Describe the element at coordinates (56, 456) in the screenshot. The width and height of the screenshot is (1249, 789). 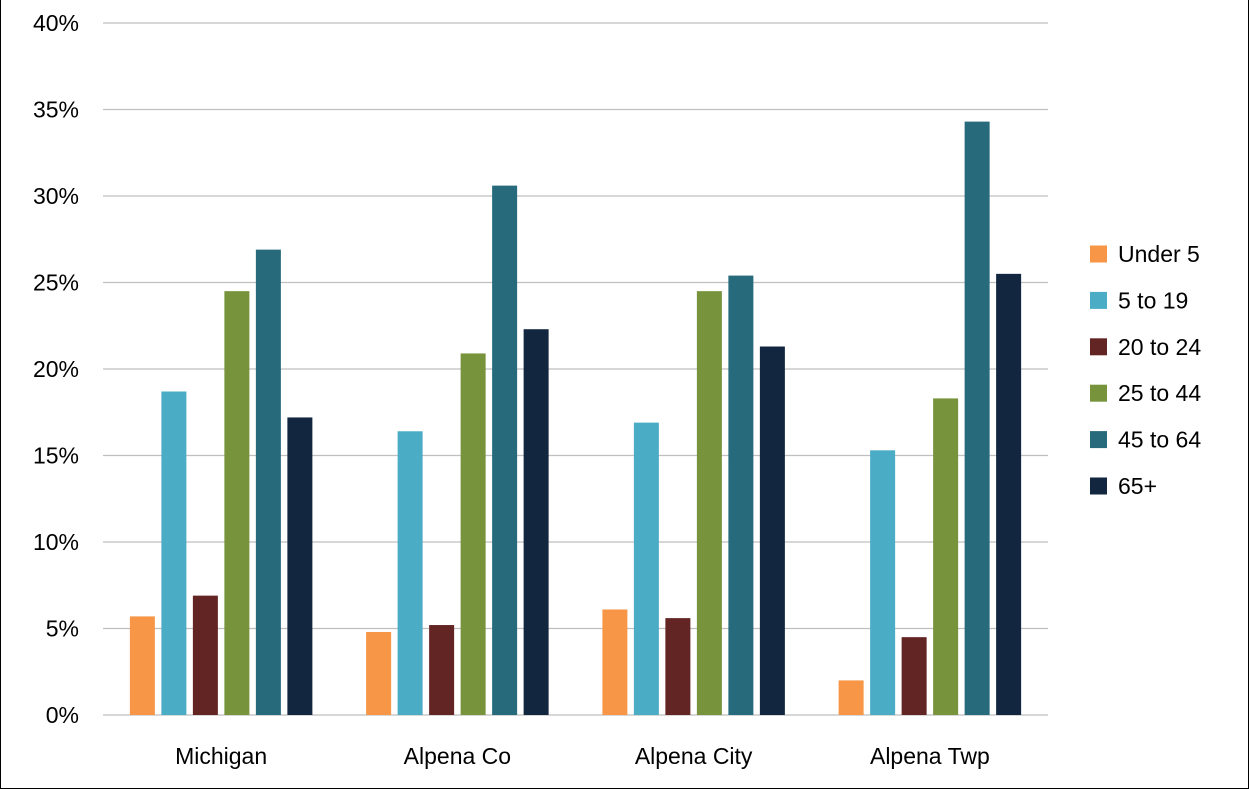
I see `y-tick-label: 15%` at that location.